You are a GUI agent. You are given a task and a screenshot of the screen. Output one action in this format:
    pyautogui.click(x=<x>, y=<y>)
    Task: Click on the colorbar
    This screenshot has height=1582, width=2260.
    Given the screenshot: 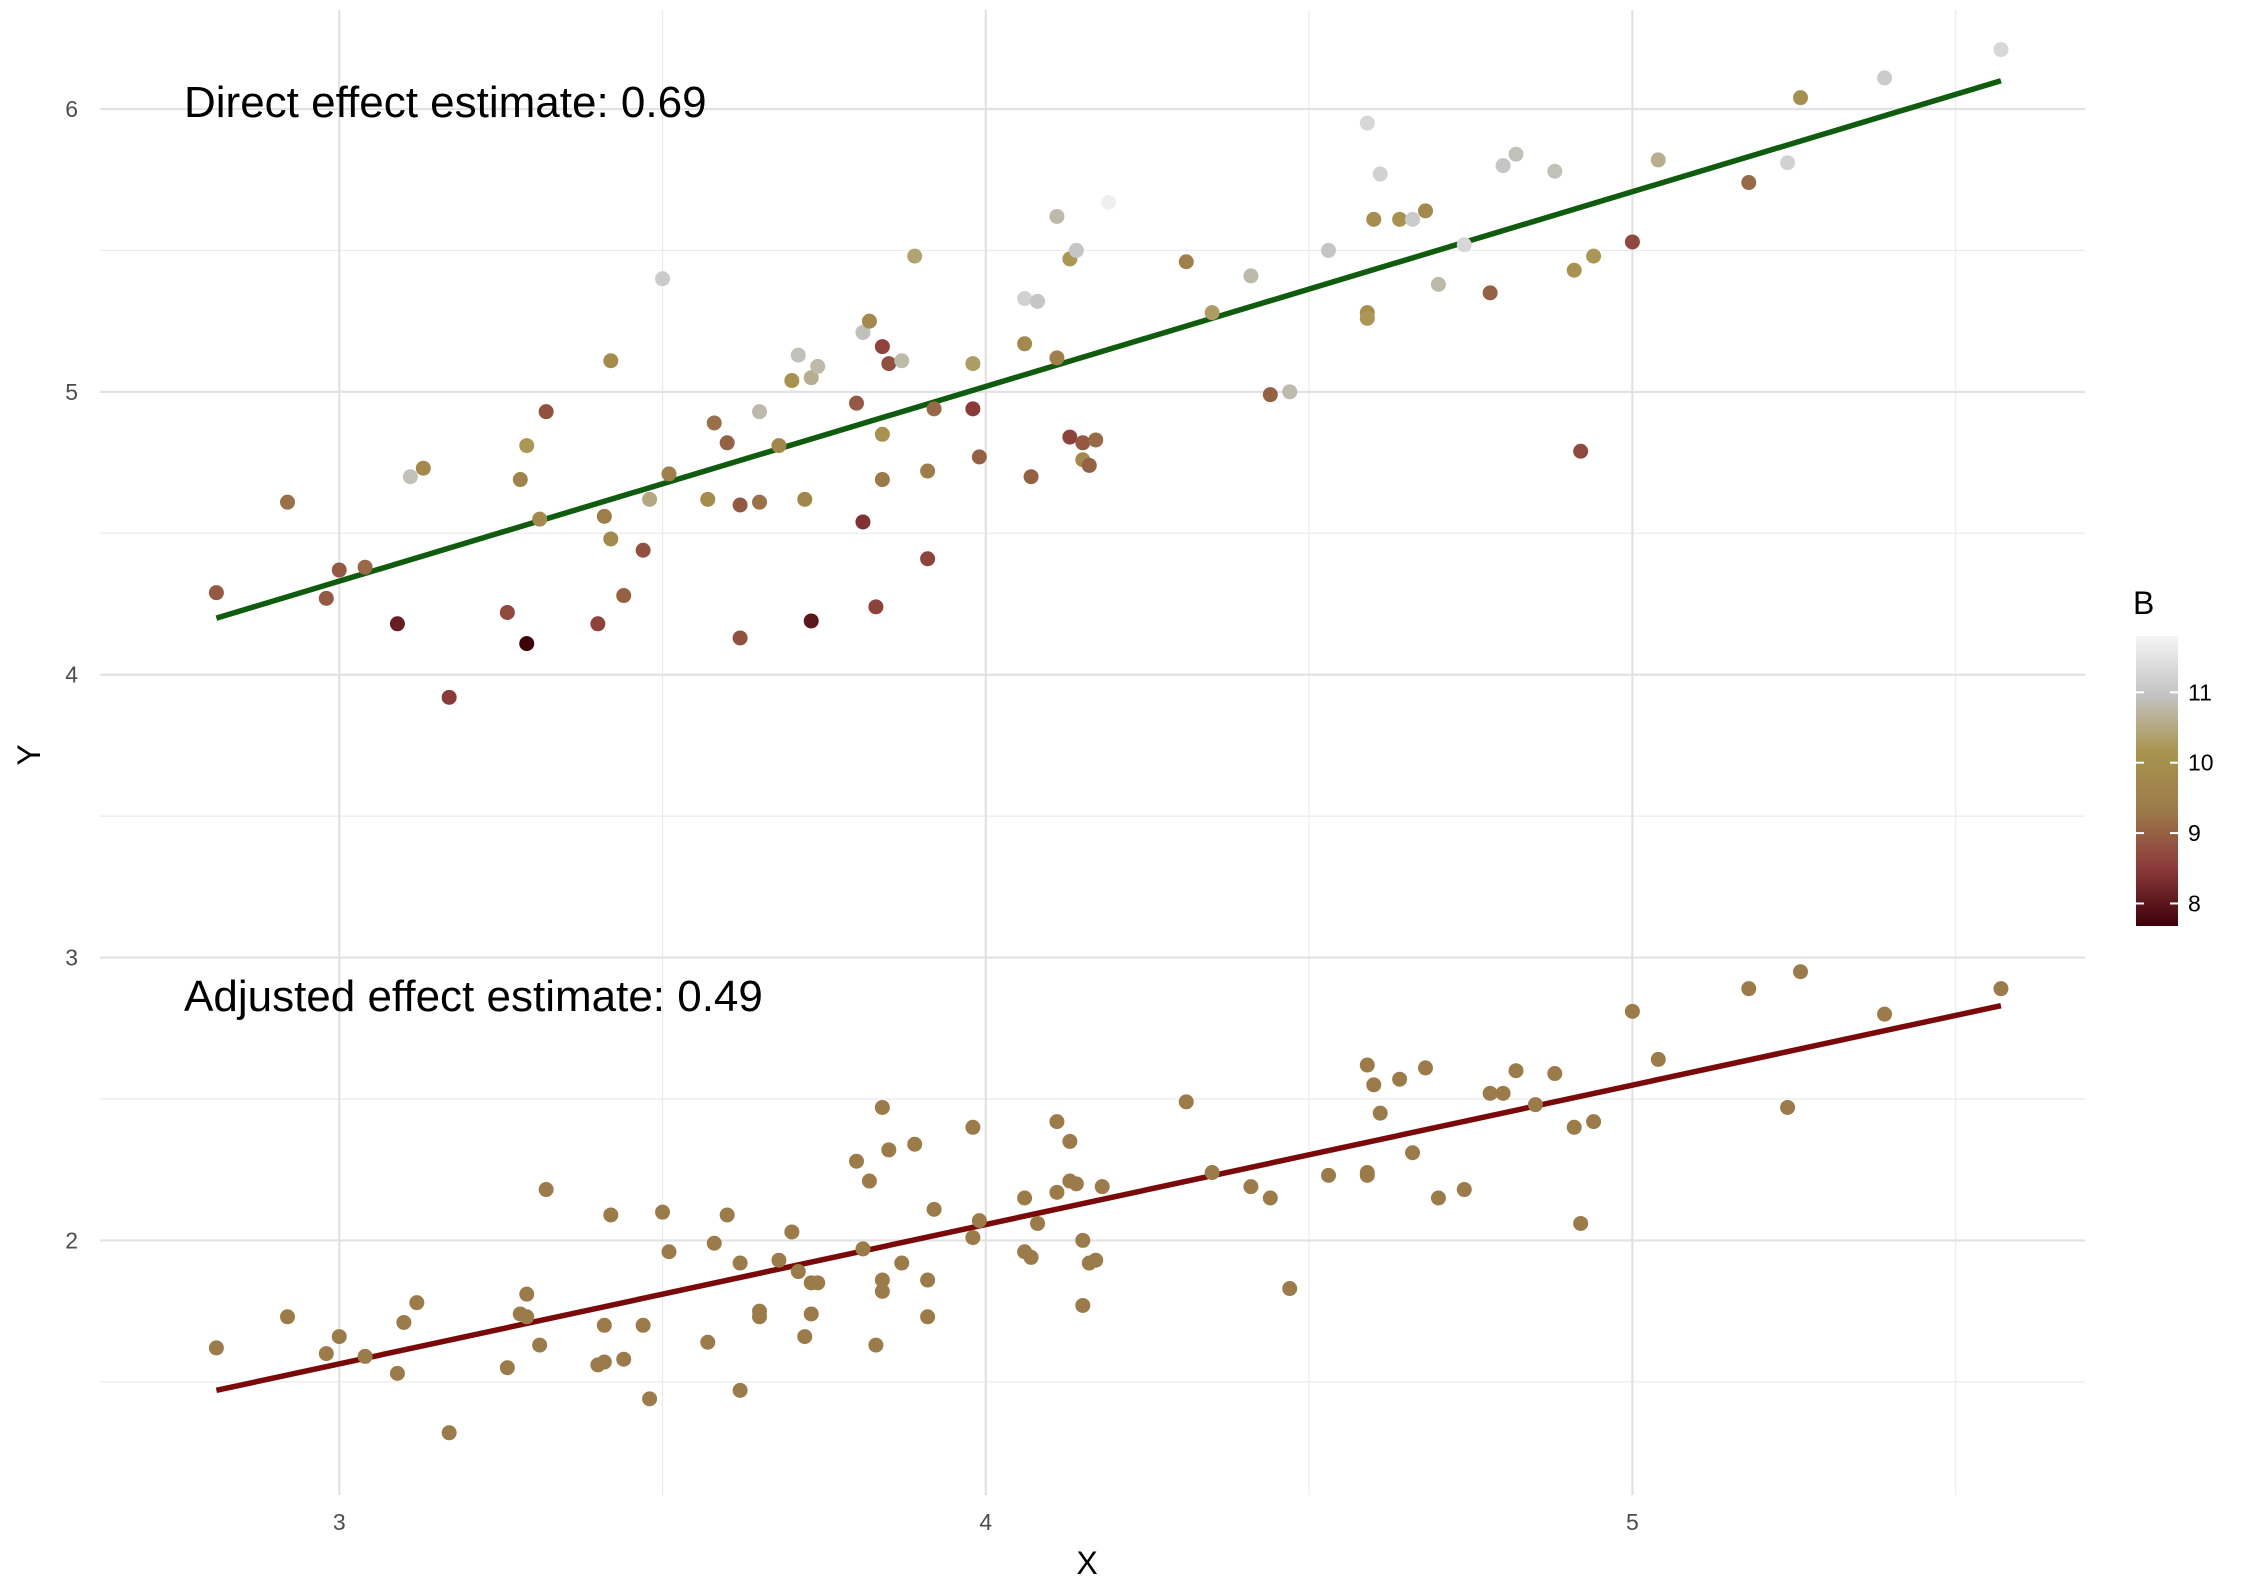 What is the action you would take?
    pyautogui.click(x=2157, y=781)
    